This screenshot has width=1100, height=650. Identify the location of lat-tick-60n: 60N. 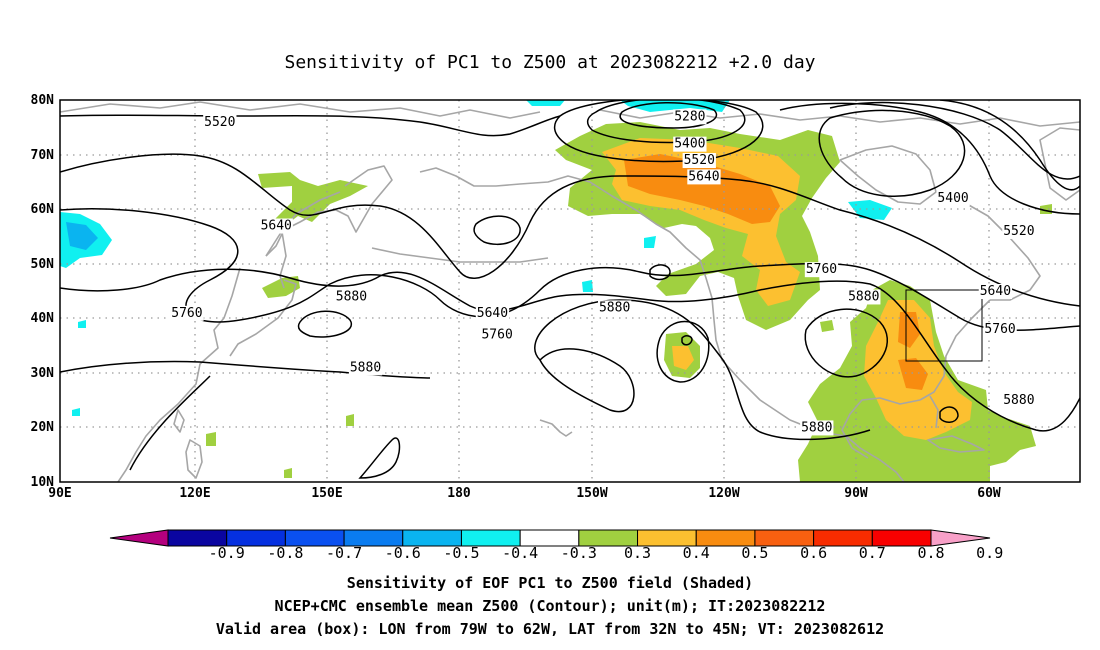
(43, 209).